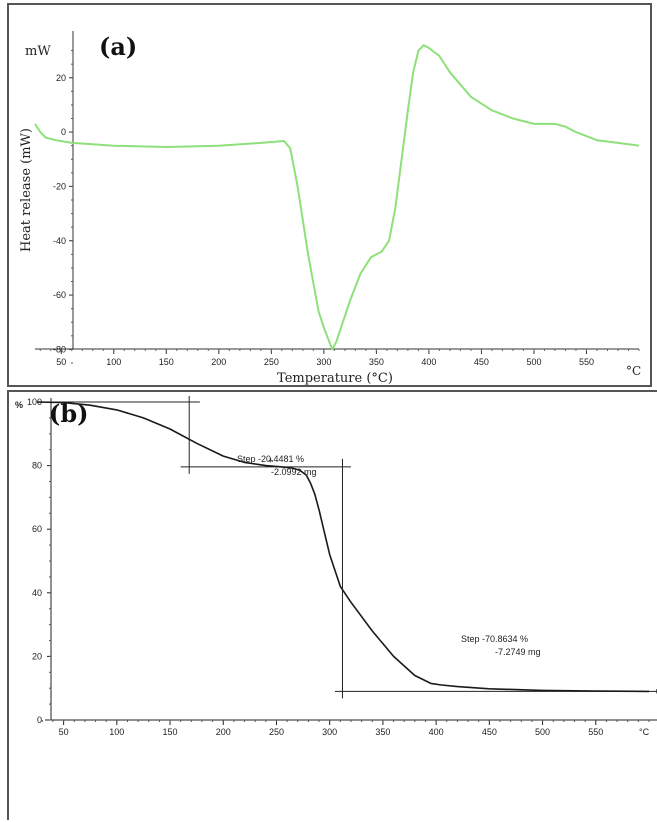 The height and width of the screenshot is (822, 657). I want to click on y-tick-label: 40, so click(37, 593).